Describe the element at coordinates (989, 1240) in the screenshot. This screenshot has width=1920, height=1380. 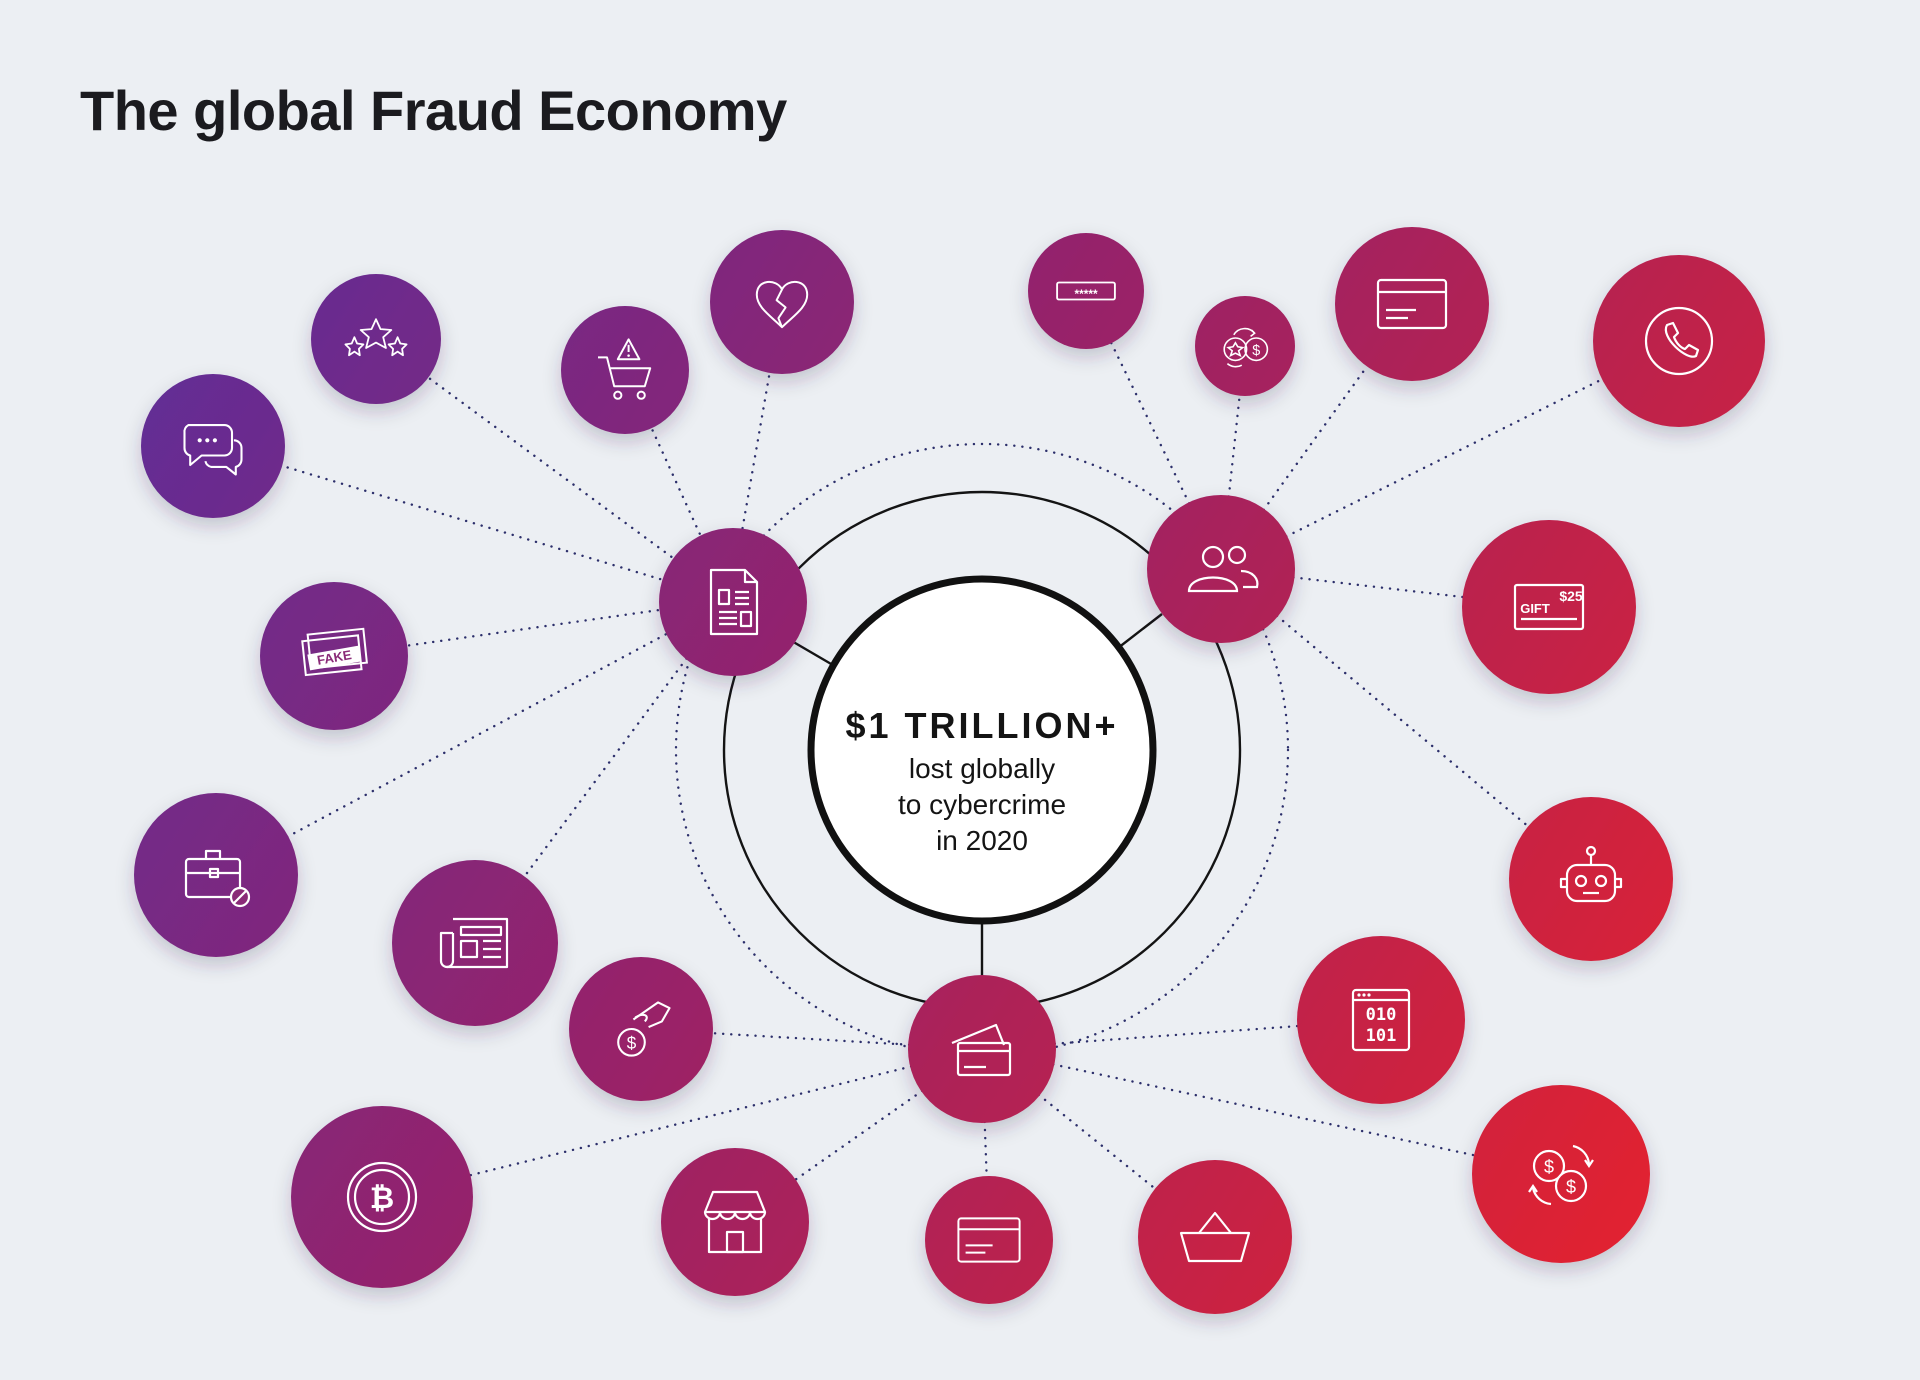
I see `node-card-bottom` at that location.